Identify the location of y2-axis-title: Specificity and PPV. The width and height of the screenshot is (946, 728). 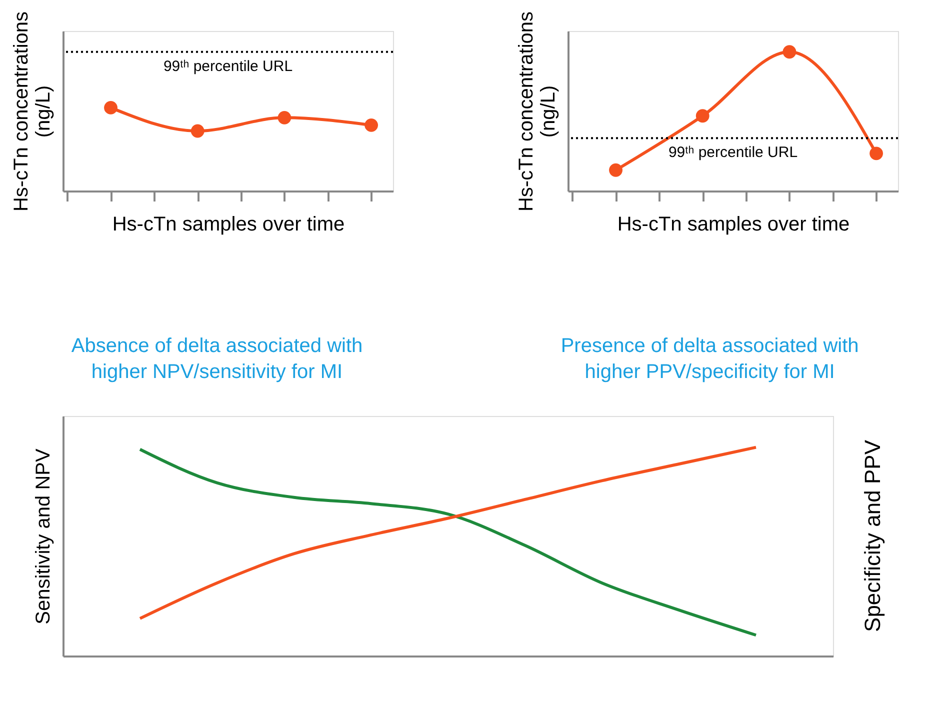
(872, 536).